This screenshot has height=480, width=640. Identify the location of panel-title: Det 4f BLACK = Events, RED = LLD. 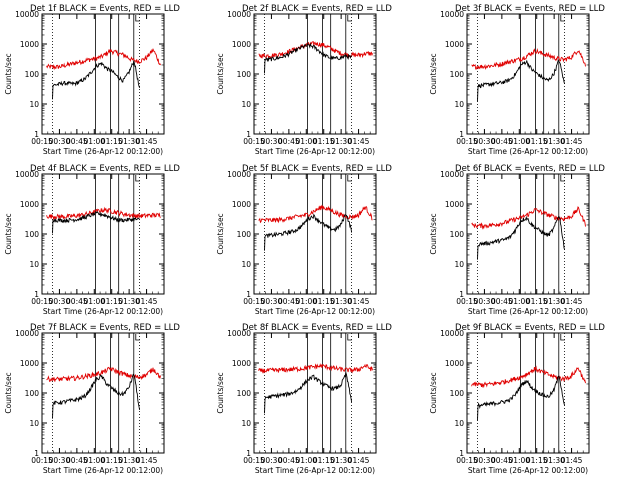
(105, 169).